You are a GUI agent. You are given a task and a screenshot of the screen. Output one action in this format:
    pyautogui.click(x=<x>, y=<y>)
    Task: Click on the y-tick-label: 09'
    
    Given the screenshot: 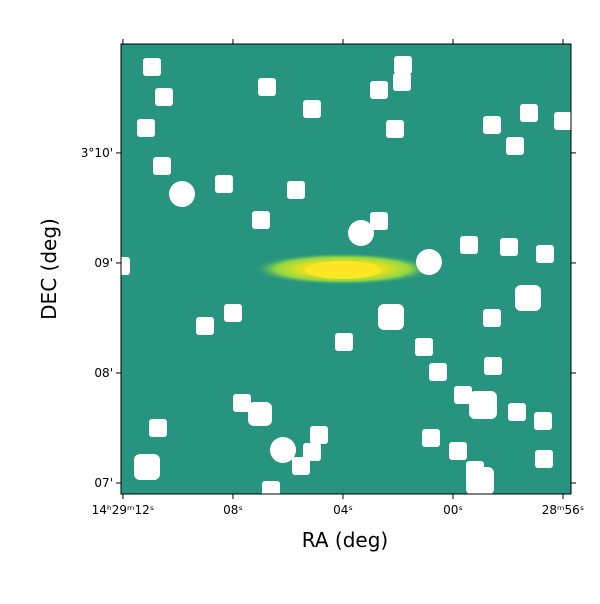 What is the action you would take?
    pyautogui.click(x=103, y=263)
    